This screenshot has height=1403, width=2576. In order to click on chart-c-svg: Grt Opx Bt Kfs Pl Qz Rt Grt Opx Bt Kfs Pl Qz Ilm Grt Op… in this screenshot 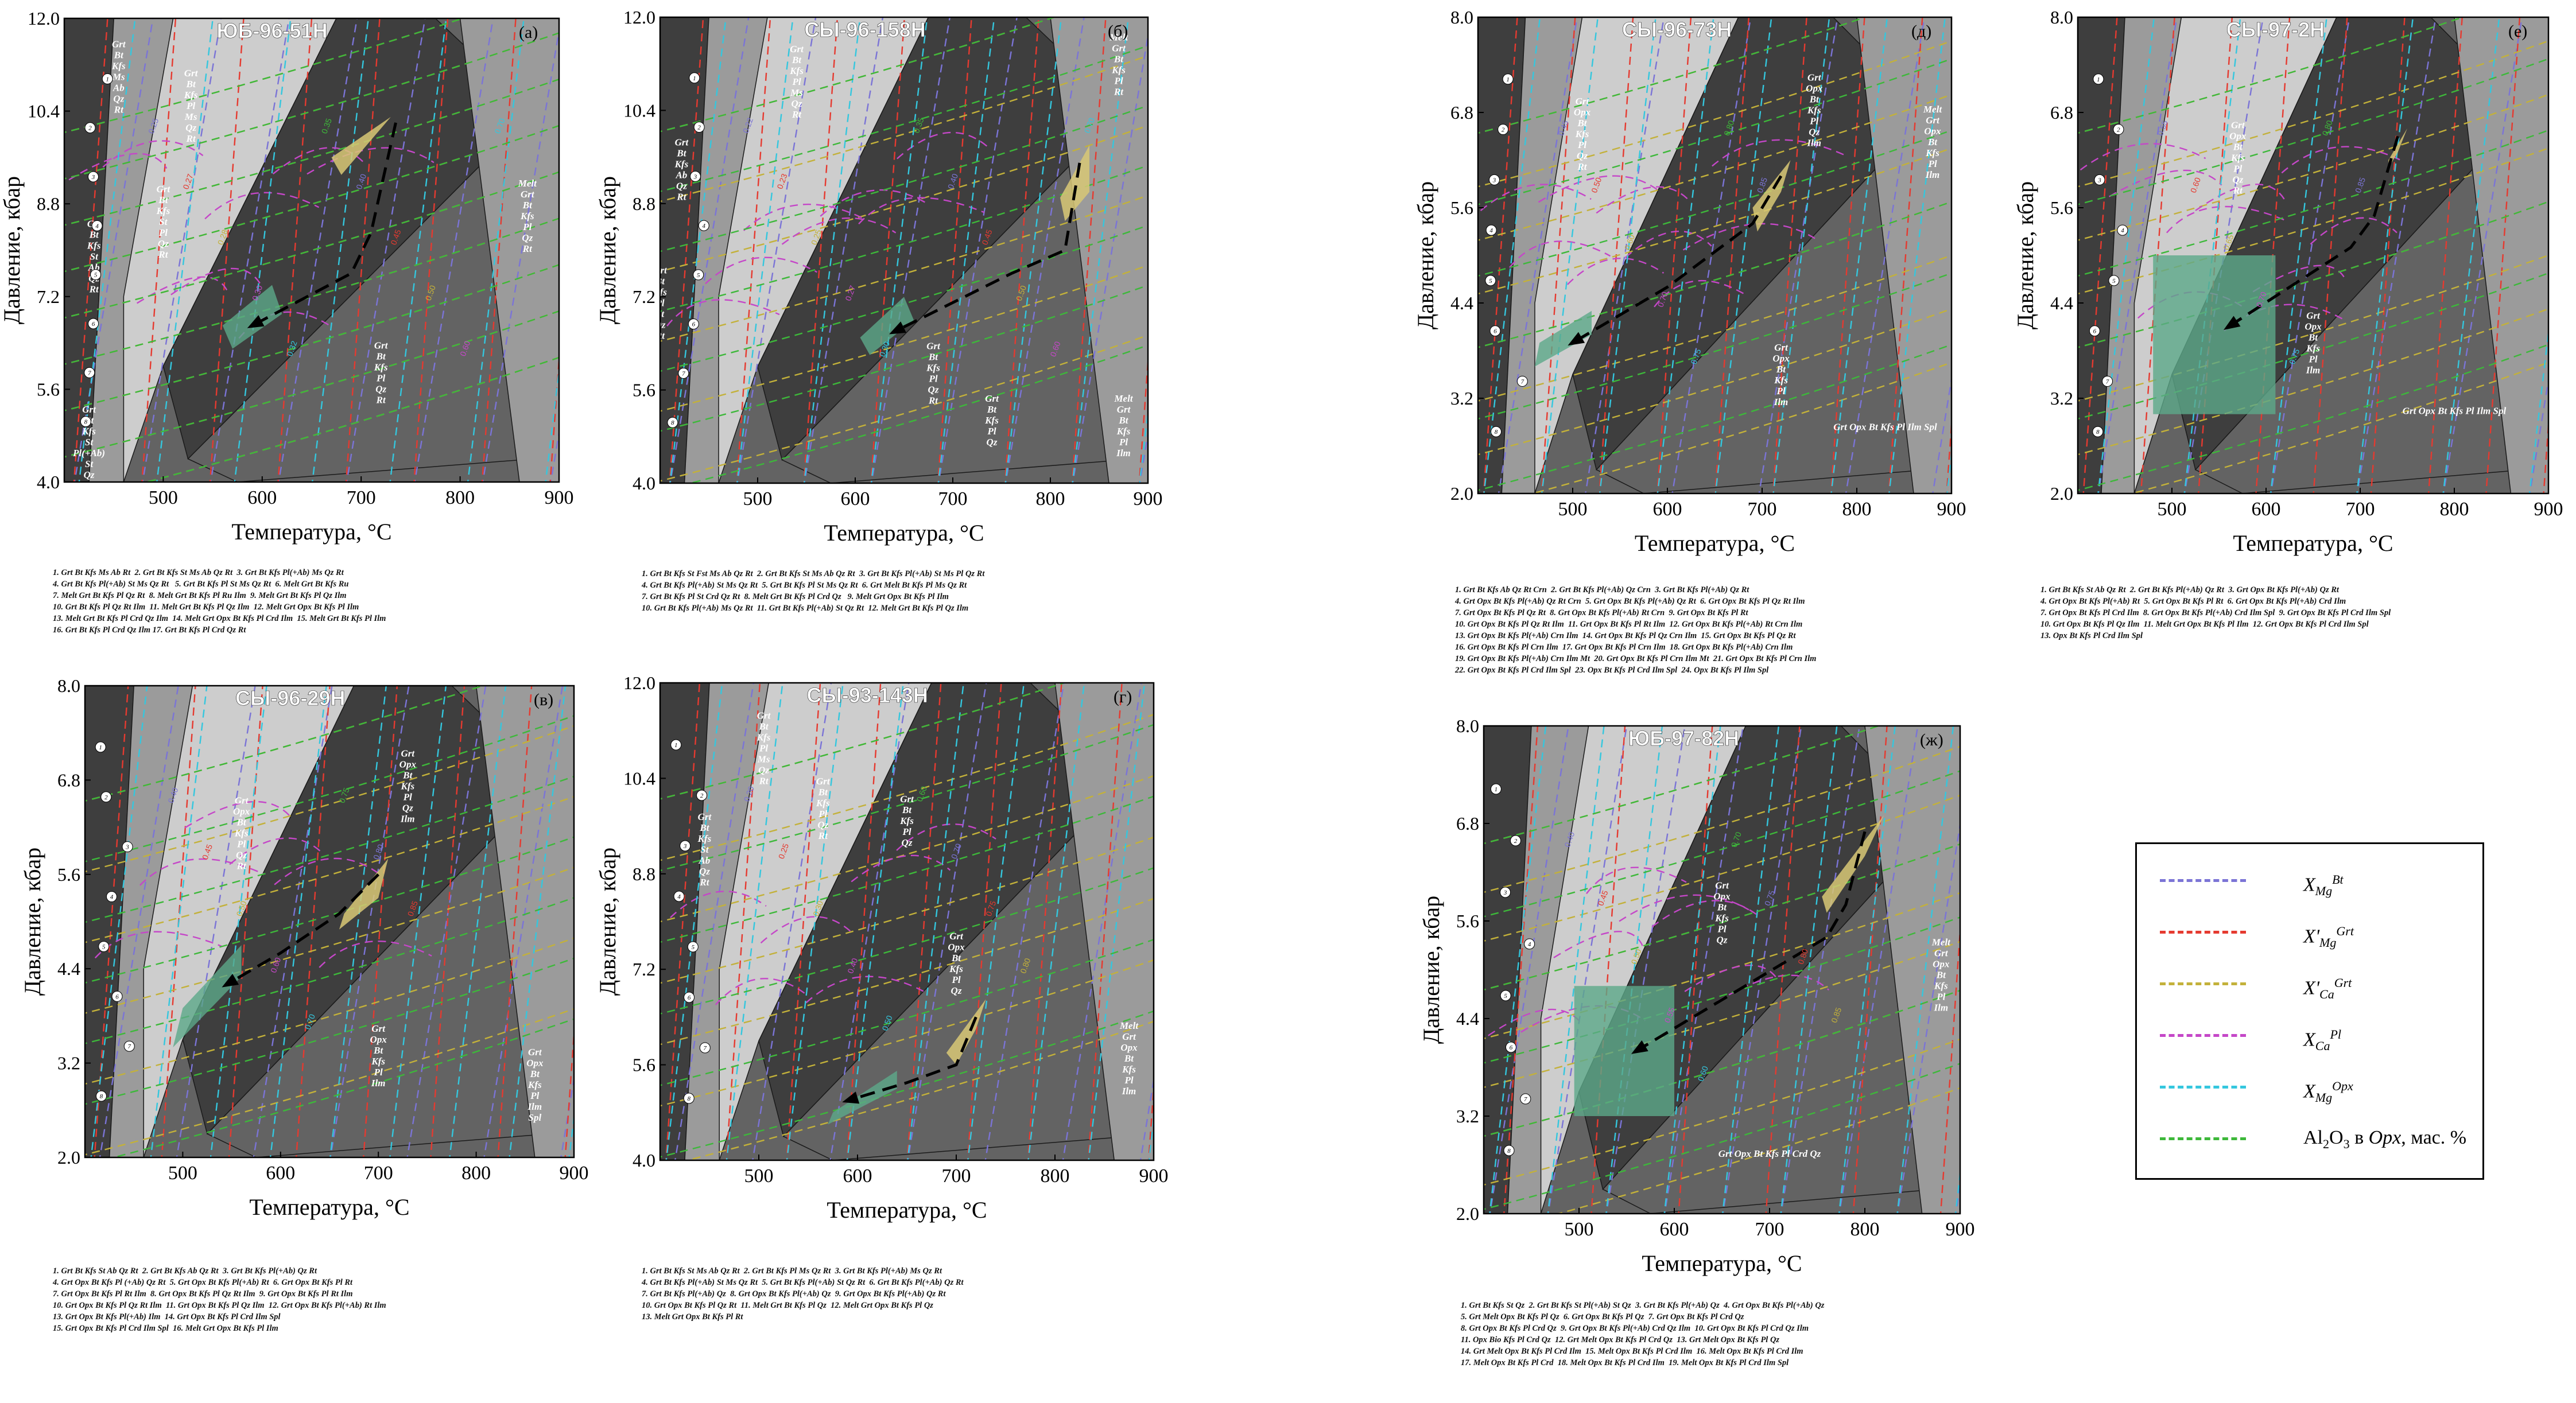, I will do `click(304, 947)`.